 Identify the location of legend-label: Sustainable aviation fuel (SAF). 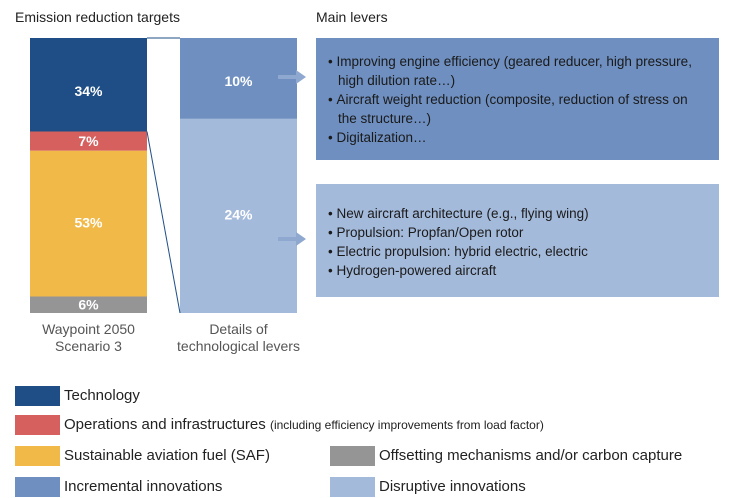
(167, 455).